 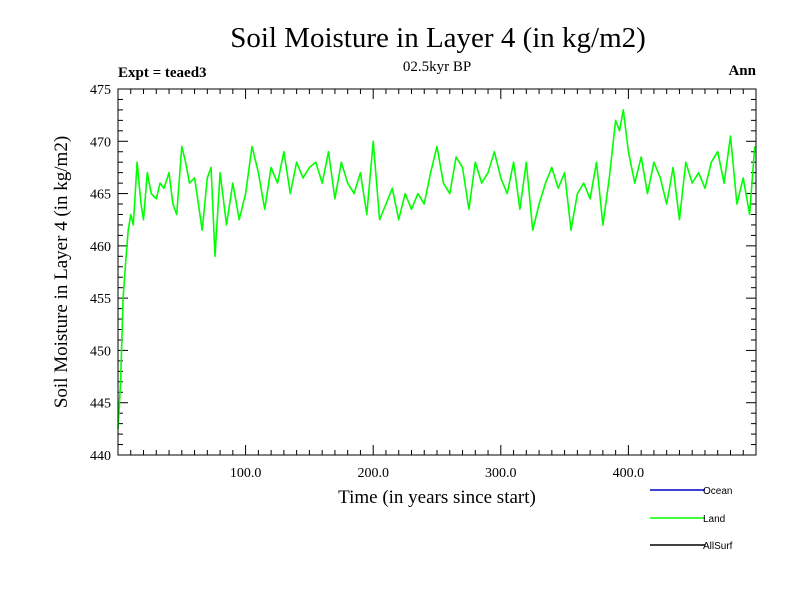 What do you see at coordinates (691, 519) in the screenshot?
I see `legend: Ocean Land AllSurf` at bounding box center [691, 519].